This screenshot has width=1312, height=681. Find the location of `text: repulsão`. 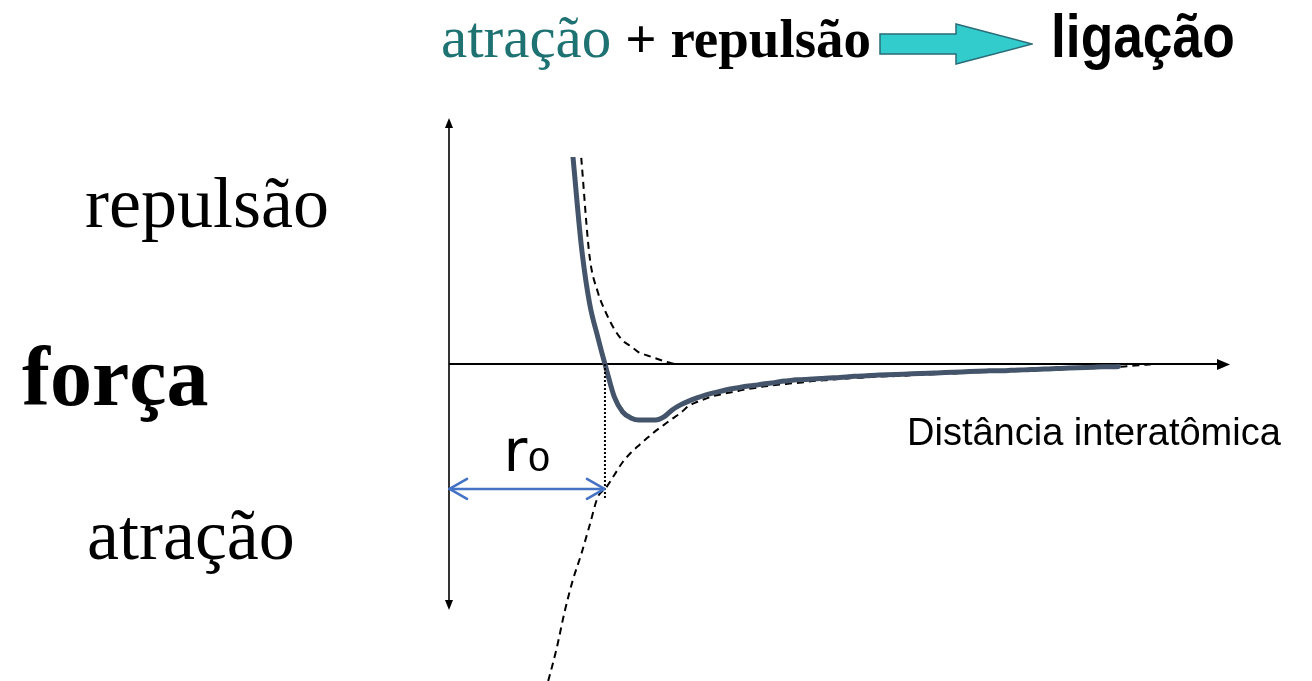

text: repulsão is located at coordinates (207, 203).